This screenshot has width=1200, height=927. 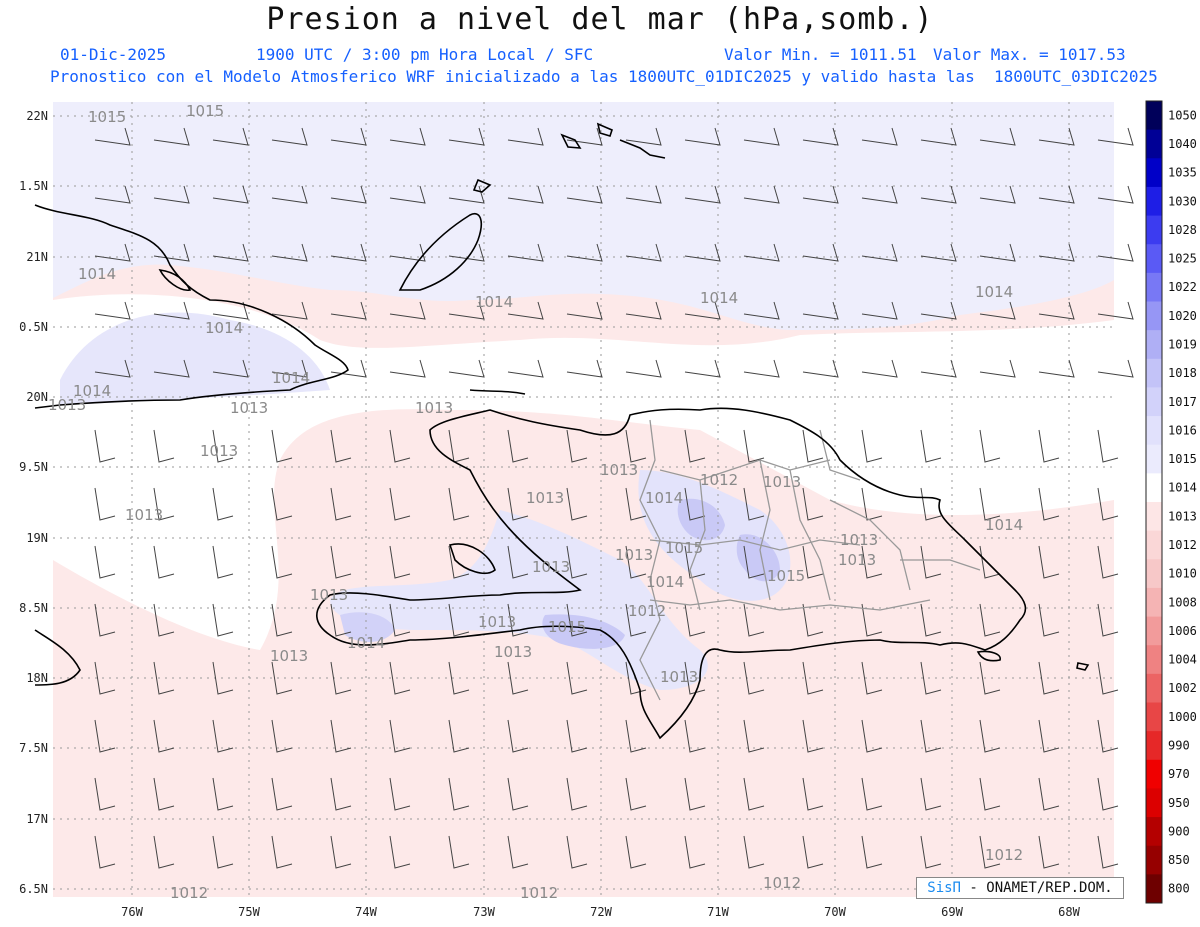 What do you see at coordinates (1182, 602) in the screenshot?
I see `color-bar-label: 1008` at bounding box center [1182, 602].